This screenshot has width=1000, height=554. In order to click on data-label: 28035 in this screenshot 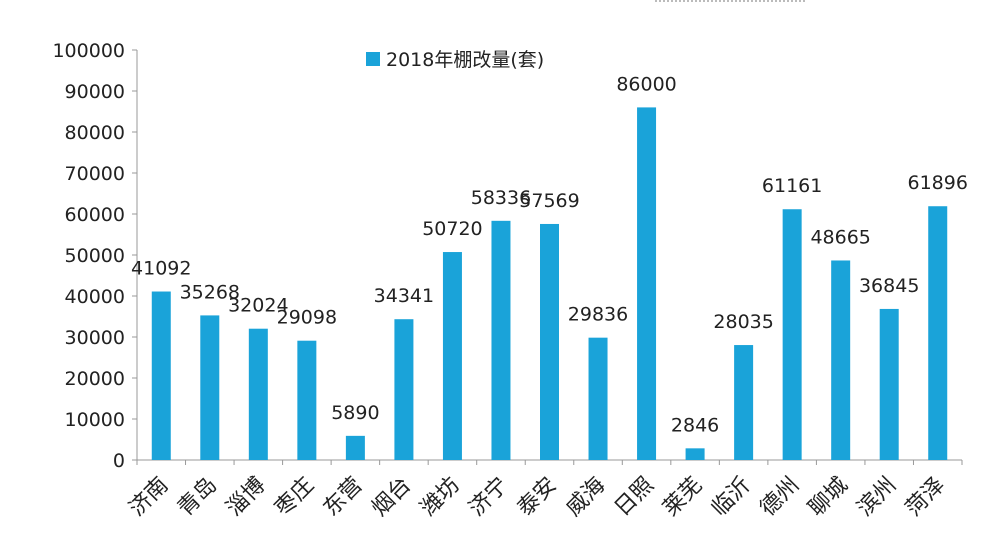, I will do `click(743, 322)`.